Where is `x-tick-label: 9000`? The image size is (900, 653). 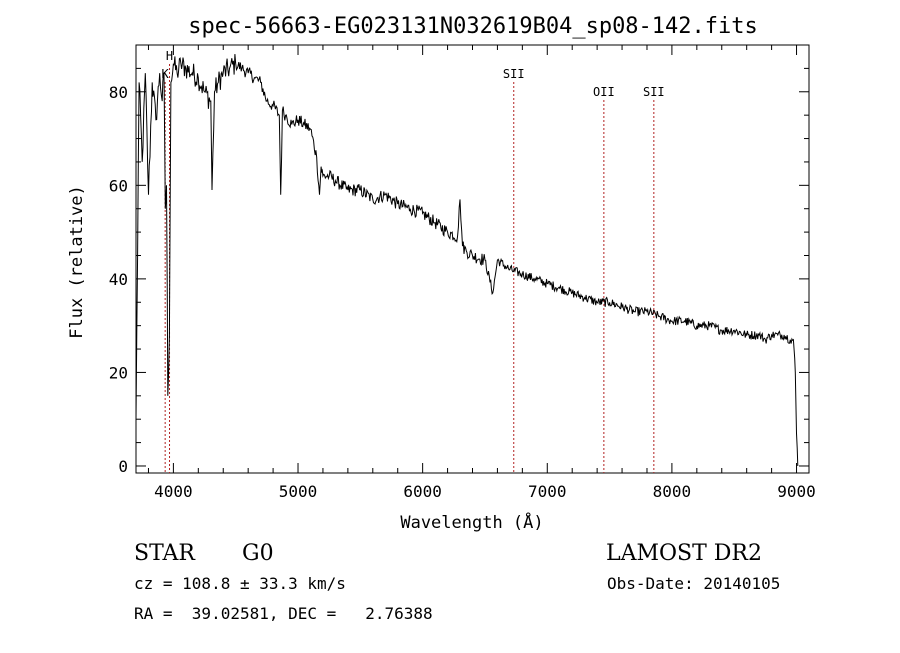 x-tick-label: 9000 is located at coordinates (796, 491).